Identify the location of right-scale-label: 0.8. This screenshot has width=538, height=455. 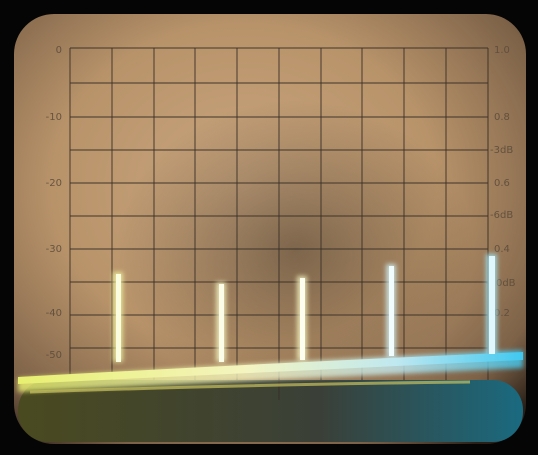
(502, 117).